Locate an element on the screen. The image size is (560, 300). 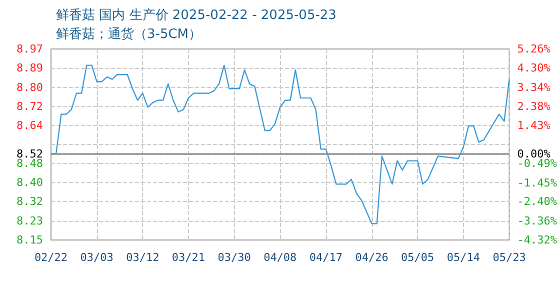
y2-tick-label: 4.30% is located at coordinates (534, 68).